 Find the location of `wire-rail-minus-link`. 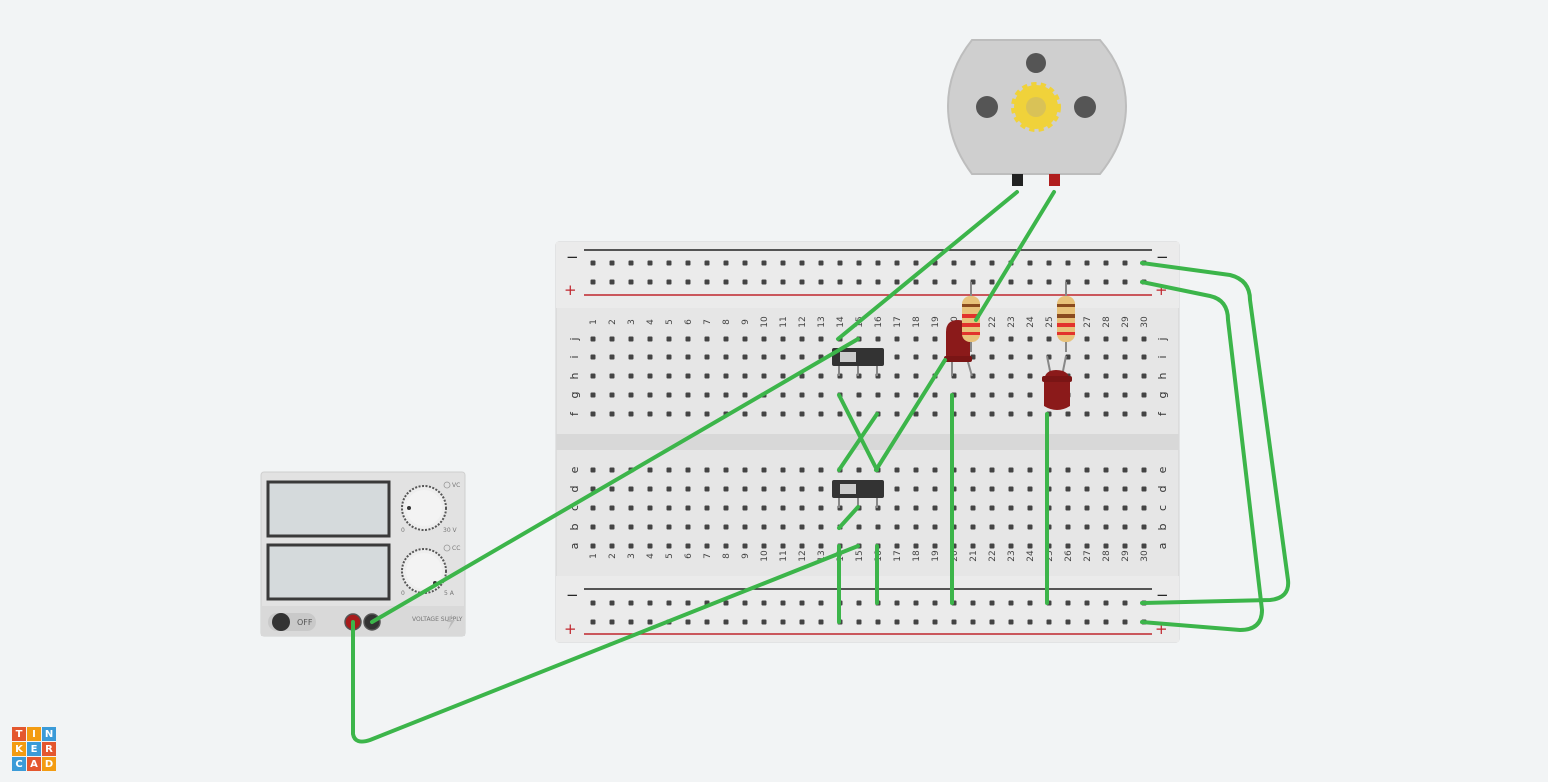

wire-rail-minus-link is located at coordinates (1215, 433).